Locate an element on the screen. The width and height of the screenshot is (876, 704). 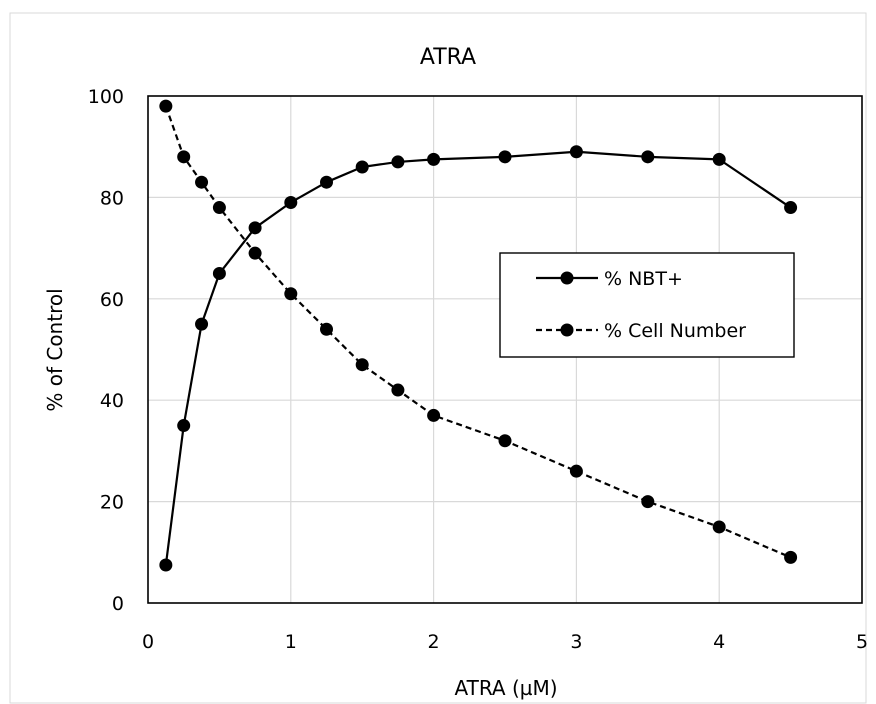
legend-marker-cell-number is located at coordinates (567, 330).